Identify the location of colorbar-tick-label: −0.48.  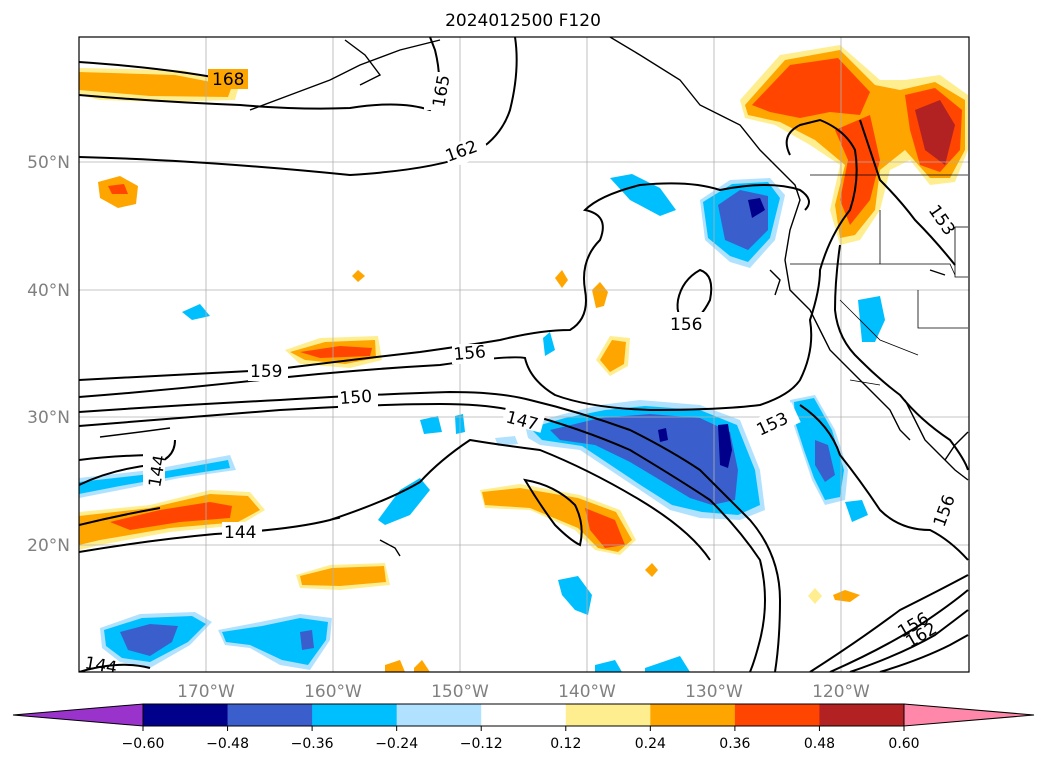
(227, 744).